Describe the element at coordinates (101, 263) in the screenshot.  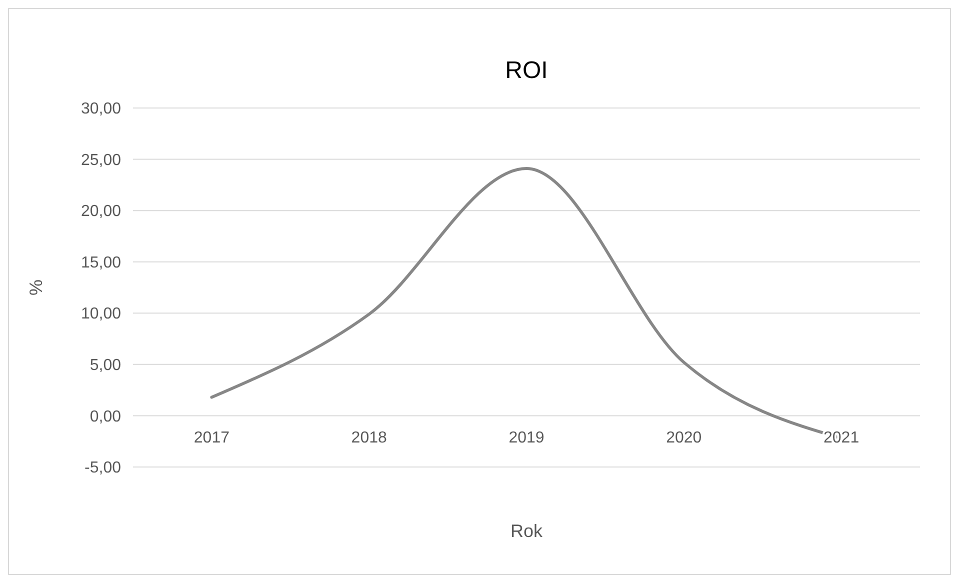
I see `y-tick-label: 15,00` at that location.